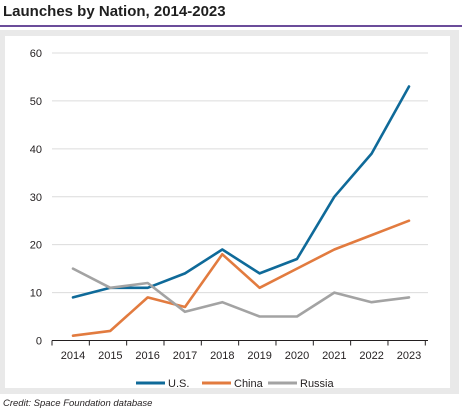 Image resolution: width=462 pixels, height=413 pixels. What do you see at coordinates (317, 384) in the screenshot?
I see `legend-label: Russia` at bounding box center [317, 384].